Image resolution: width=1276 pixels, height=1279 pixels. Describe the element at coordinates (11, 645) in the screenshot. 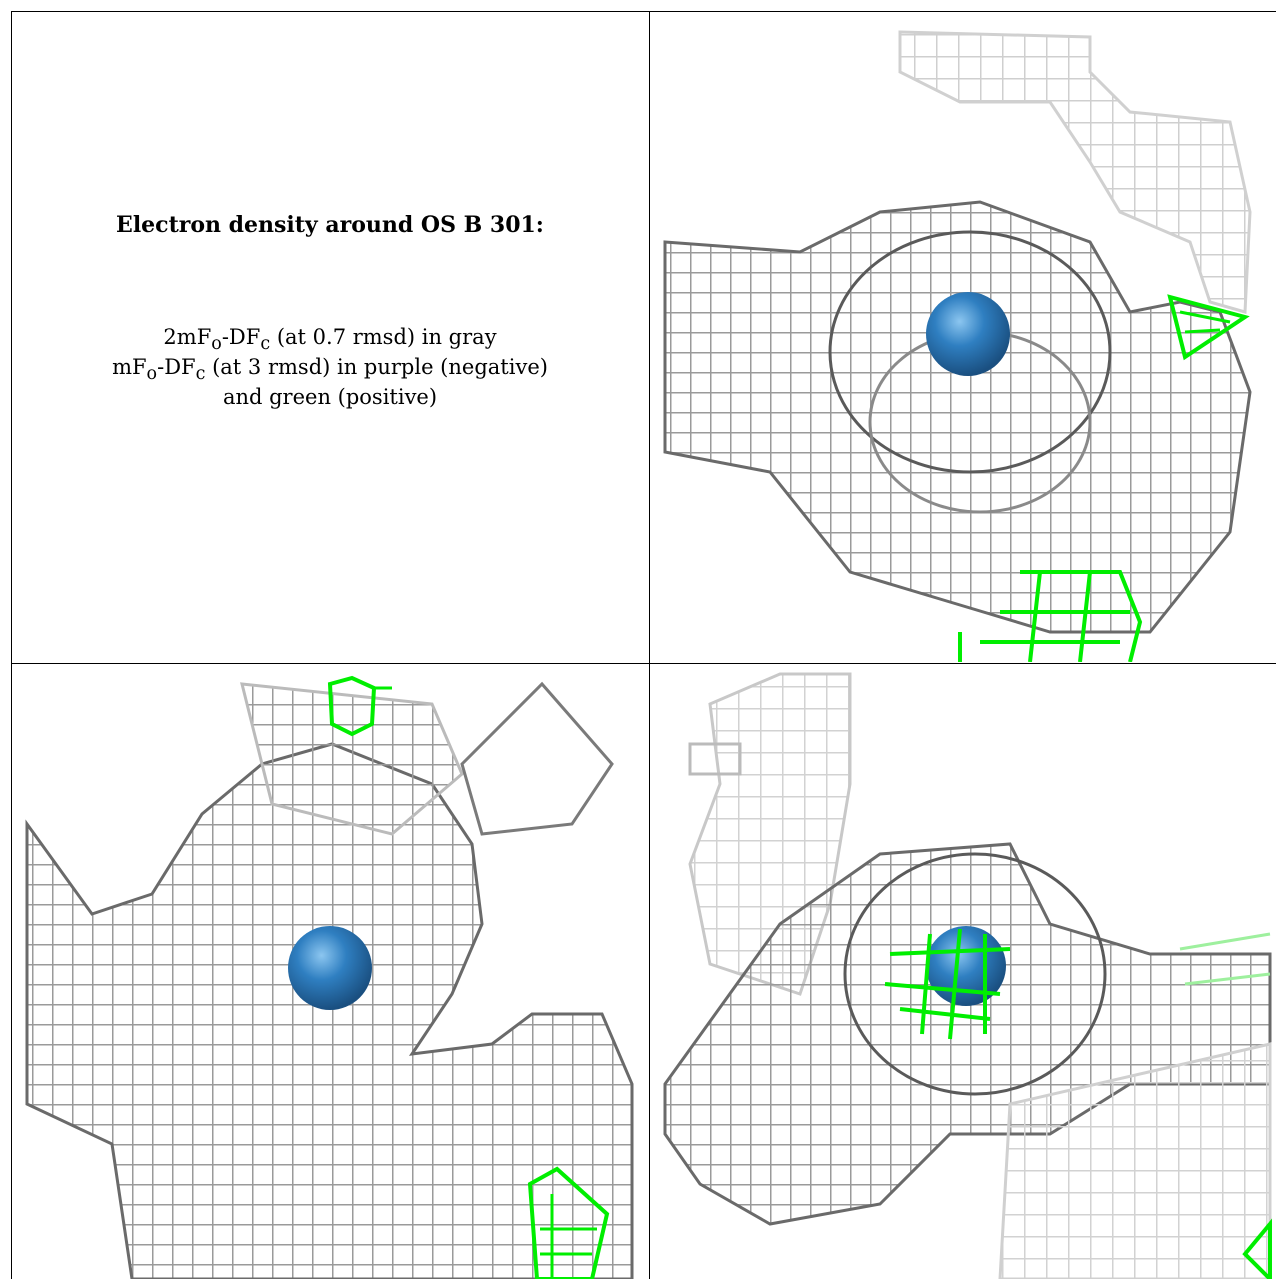

I see `left-border` at that location.